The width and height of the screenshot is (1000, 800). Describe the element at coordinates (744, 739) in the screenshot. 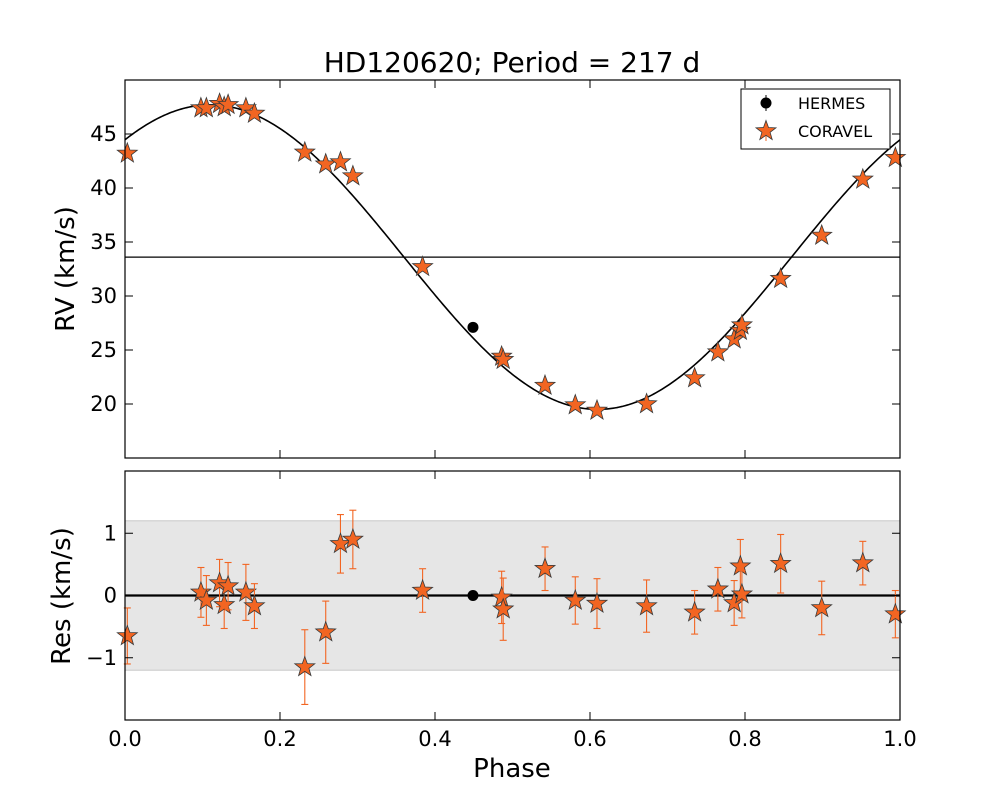

I see `x-tick-label: 0.8` at that location.